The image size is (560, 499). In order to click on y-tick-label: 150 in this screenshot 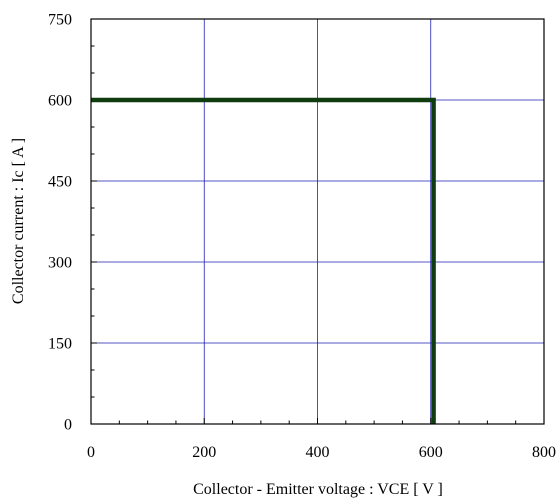, I will do `click(60, 344)`.